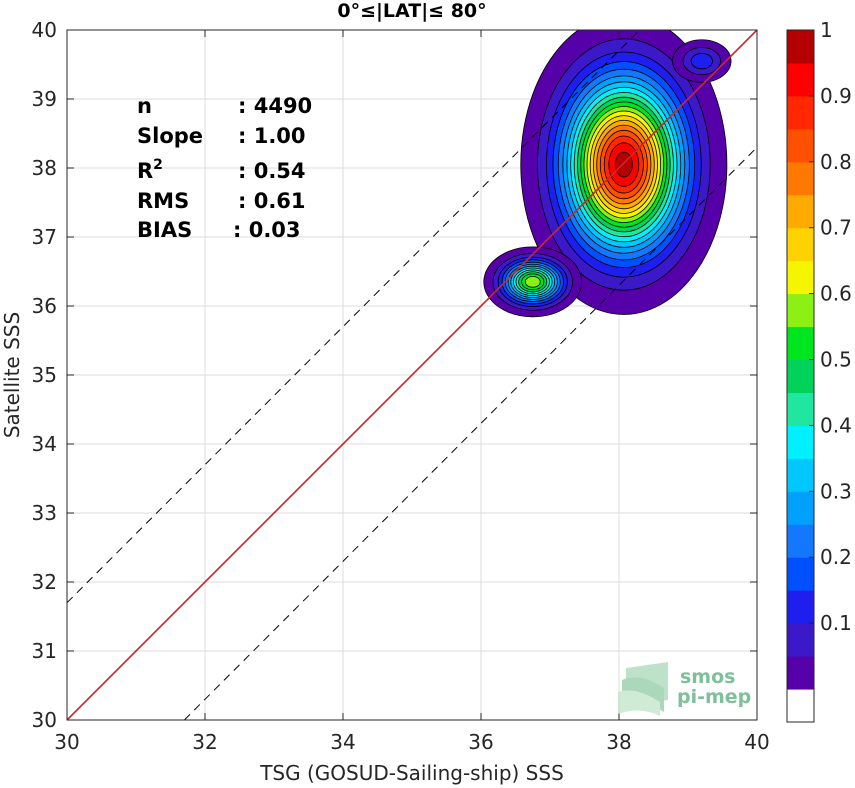 The height and width of the screenshot is (788, 855). I want to click on stat-n-label: n, so click(144, 106).